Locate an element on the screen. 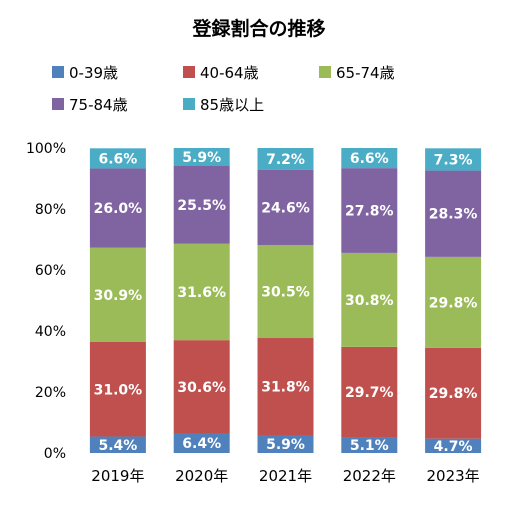  data-label: 28.3% is located at coordinates (453, 215).